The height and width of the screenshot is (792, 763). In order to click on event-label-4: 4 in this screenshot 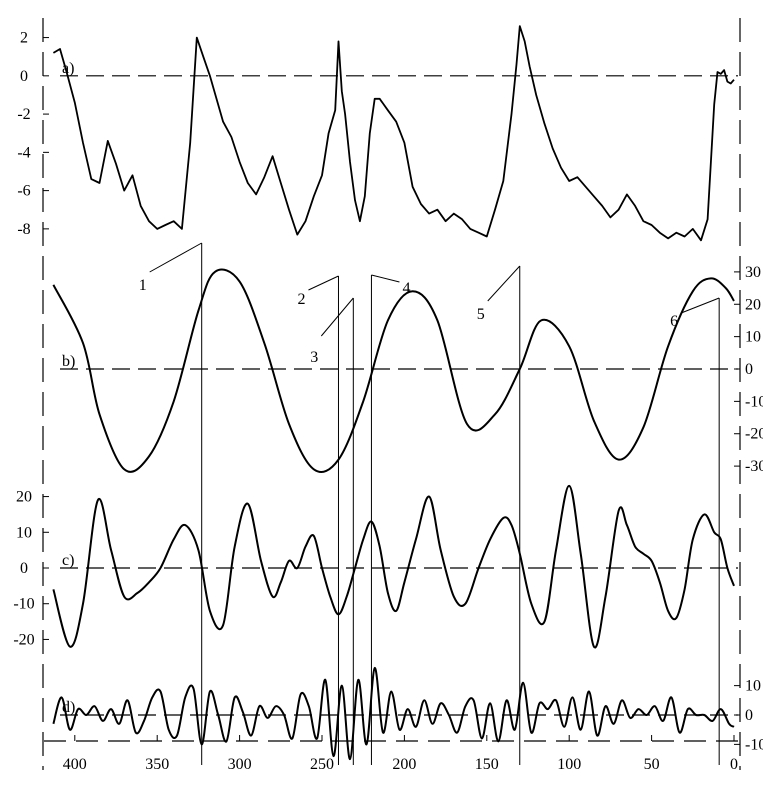, I will do `click(406, 288)`.